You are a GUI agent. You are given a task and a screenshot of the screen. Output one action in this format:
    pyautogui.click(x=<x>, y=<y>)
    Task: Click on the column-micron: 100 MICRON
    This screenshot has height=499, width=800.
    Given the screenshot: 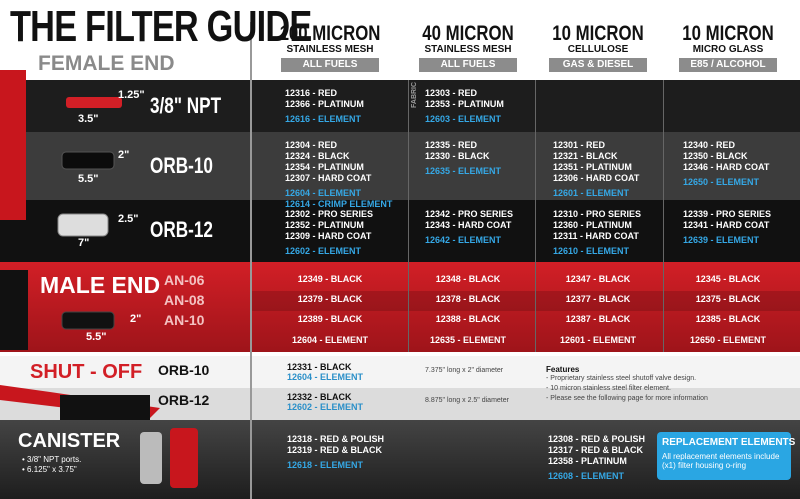 What is the action you would take?
    pyautogui.click(x=330, y=33)
    